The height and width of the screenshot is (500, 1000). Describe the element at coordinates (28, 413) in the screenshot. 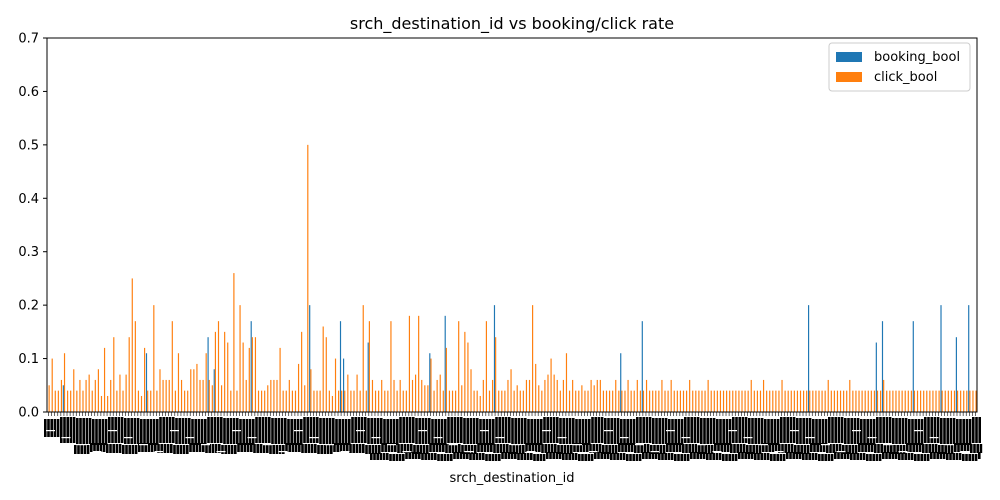

I see `y-tick-label: 0.0` at that location.